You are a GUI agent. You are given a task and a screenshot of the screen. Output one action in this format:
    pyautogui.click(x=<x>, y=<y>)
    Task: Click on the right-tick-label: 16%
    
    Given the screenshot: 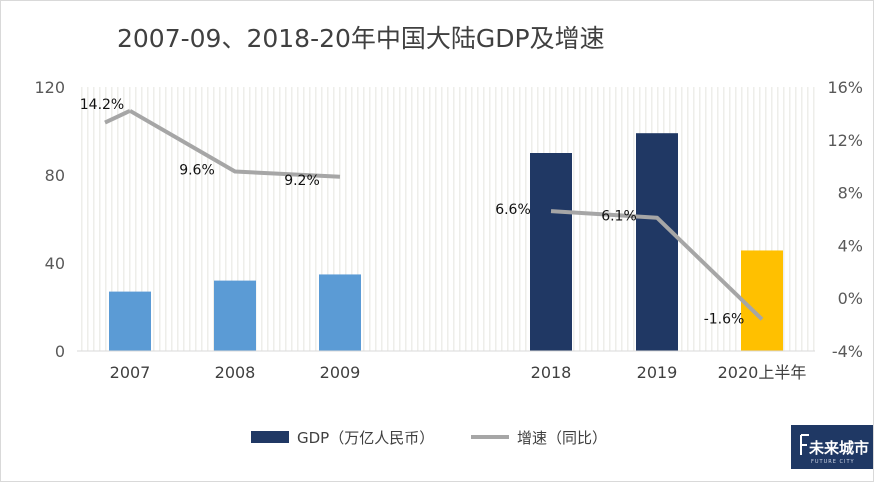 What is the action you would take?
    pyautogui.click(x=845, y=87)
    